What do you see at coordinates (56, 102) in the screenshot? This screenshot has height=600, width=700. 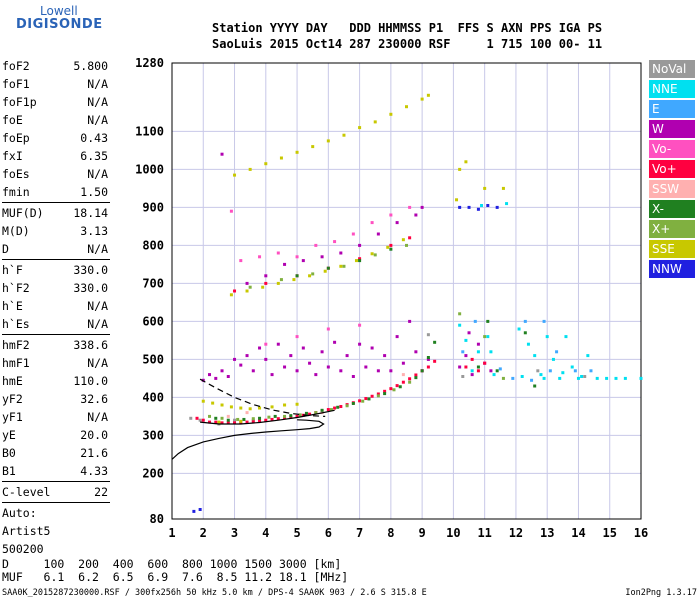 I see `param-row: foF1p N/A` at bounding box center [56, 102].